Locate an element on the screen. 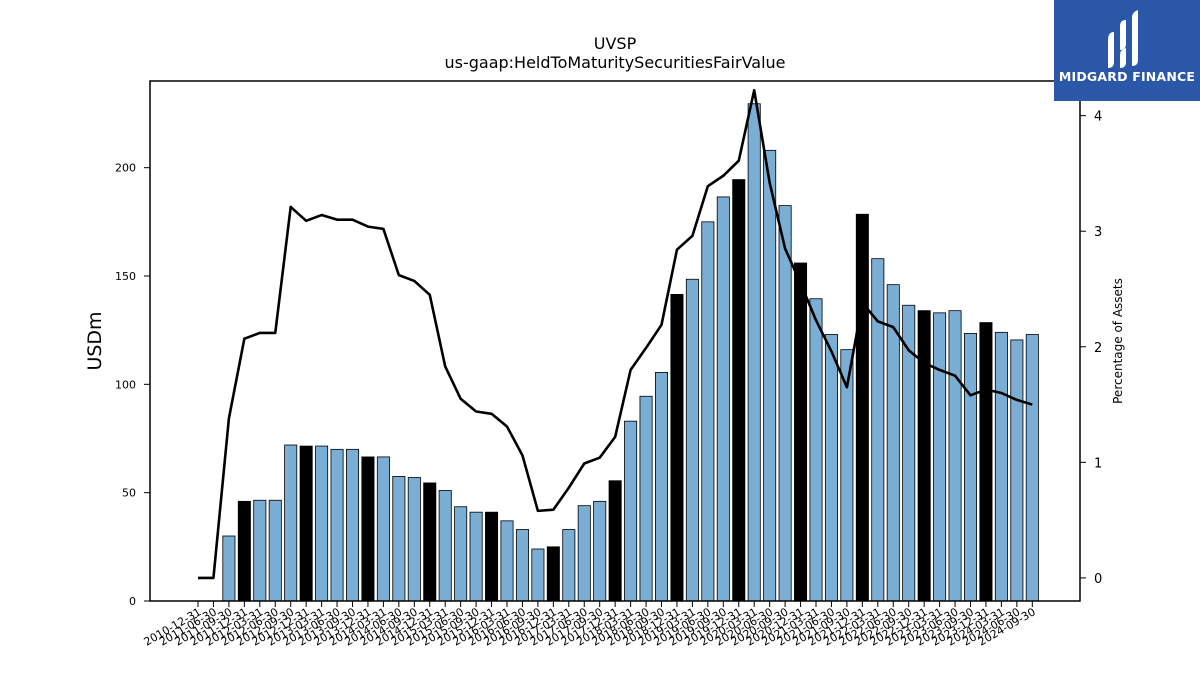 The height and width of the screenshot is (675, 1200). y-tick-label: 200 is located at coordinates (125, 168).